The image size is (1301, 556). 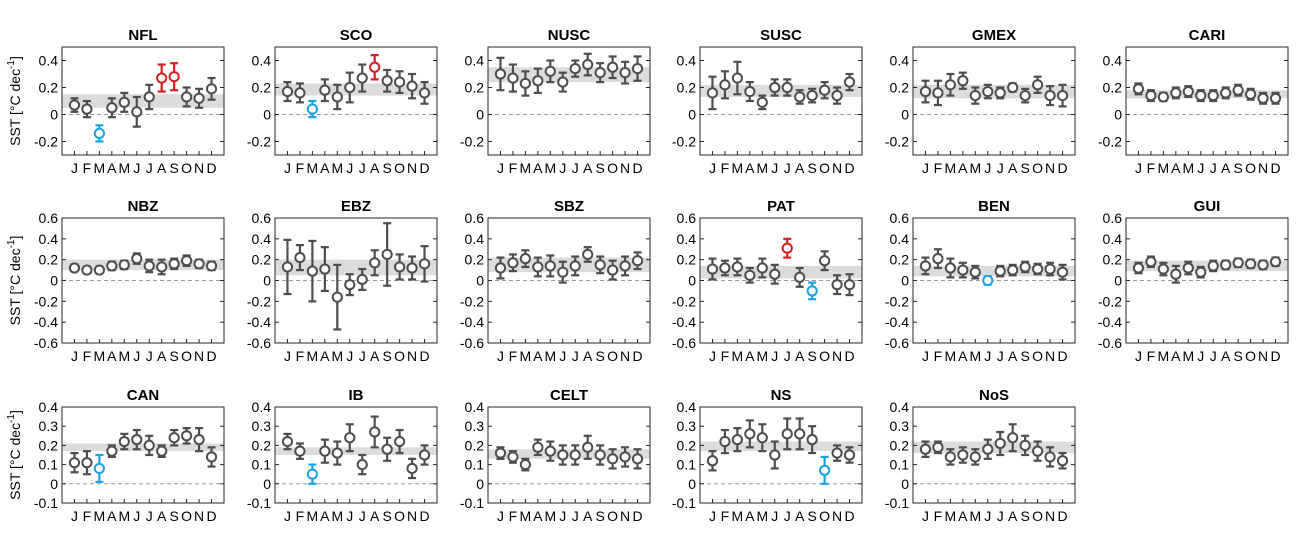 I want to click on ytick-label: -0.4, so click(x=897, y=322).